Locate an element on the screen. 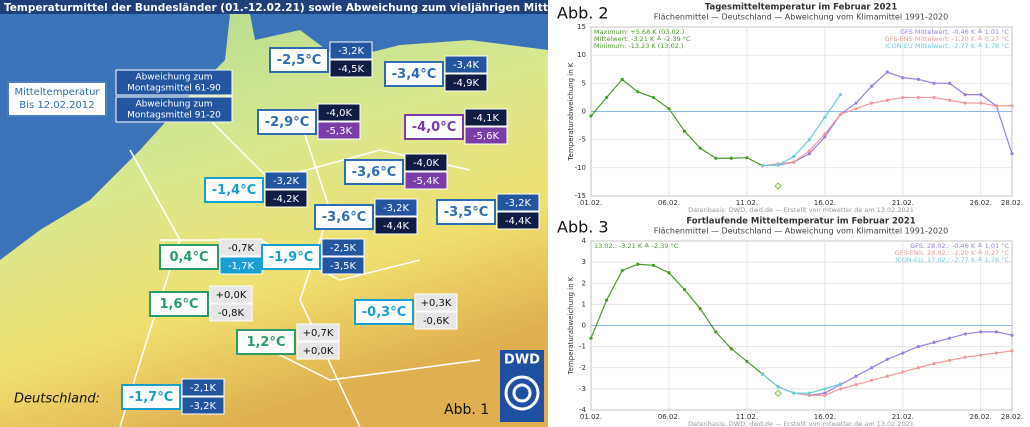 Image resolution: width=1030 pixels, height=427 pixels. legend-text: Abweichung zum is located at coordinates (173, 78).